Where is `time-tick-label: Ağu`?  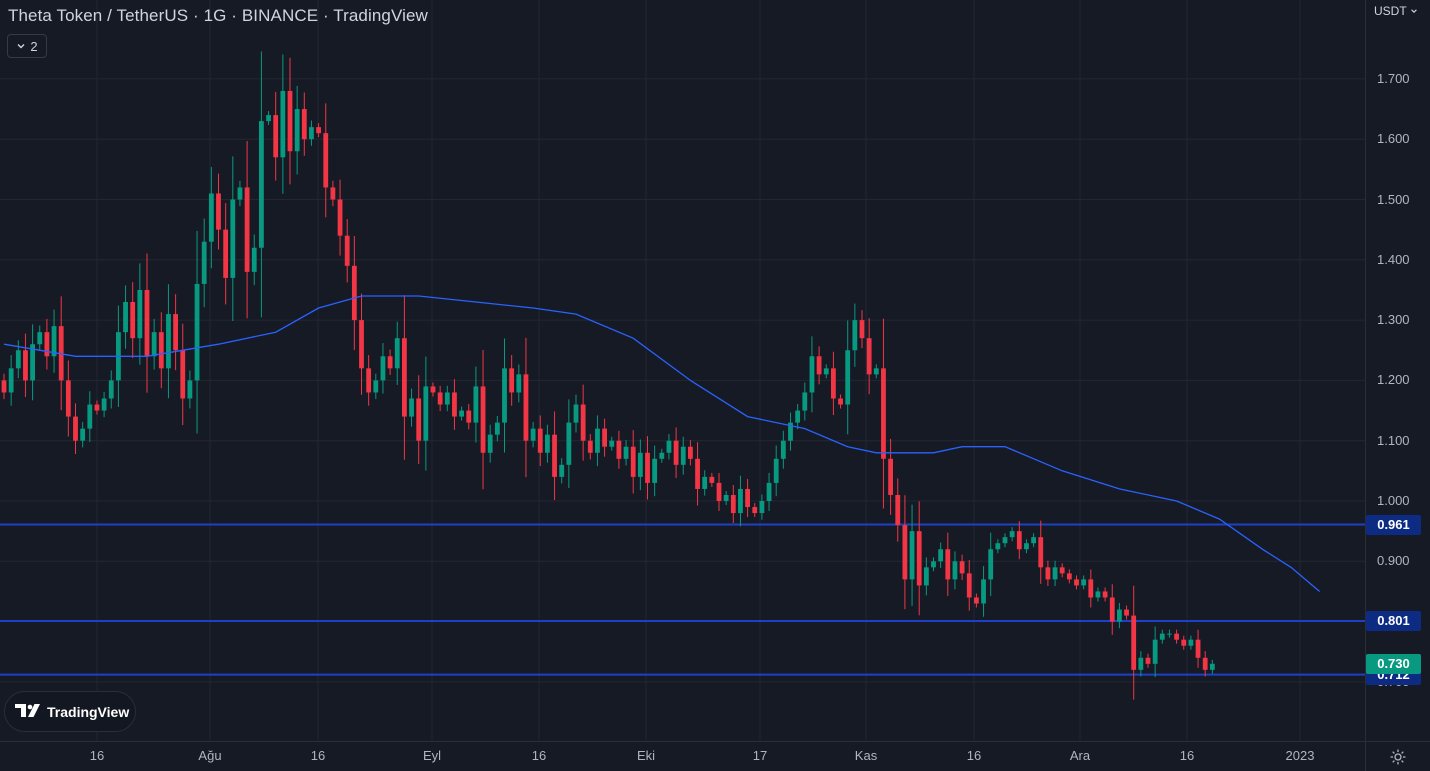 time-tick-label: Ağu is located at coordinates (210, 755).